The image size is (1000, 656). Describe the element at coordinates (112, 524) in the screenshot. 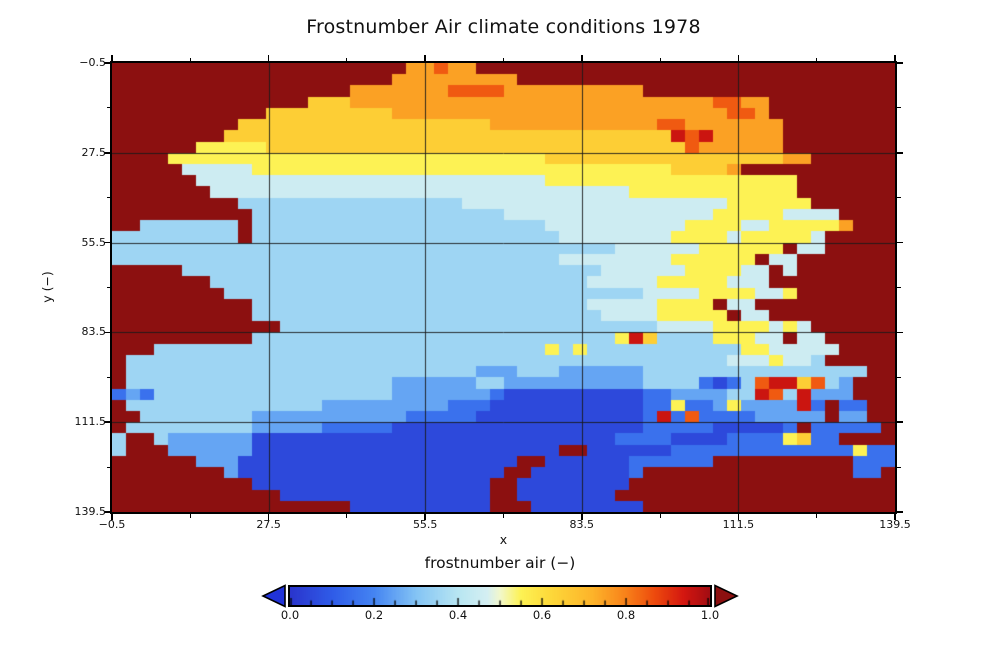

I see `x-tick-label: −0.5` at that location.